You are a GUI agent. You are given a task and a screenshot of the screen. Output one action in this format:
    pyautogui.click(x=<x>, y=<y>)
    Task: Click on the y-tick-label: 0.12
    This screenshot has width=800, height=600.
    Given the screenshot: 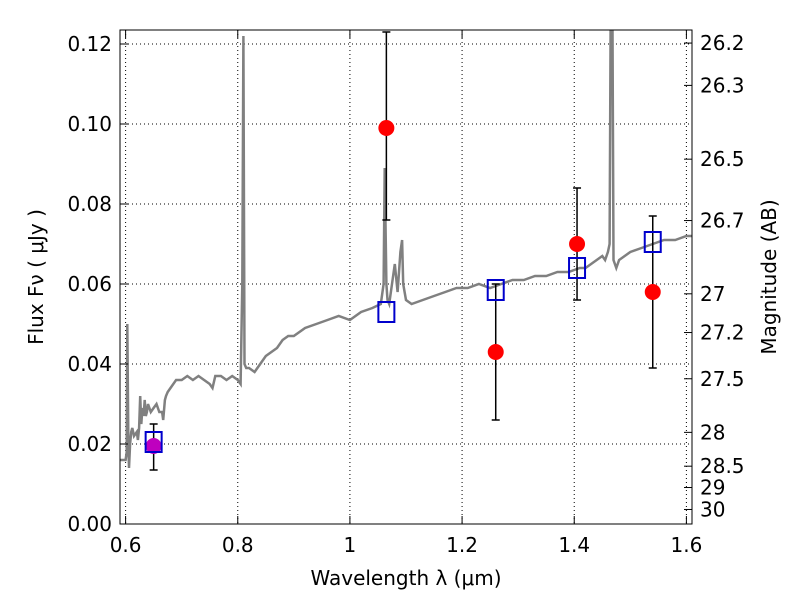 What is the action you would take?
    pyautogui.click(x=89, y=44)
    